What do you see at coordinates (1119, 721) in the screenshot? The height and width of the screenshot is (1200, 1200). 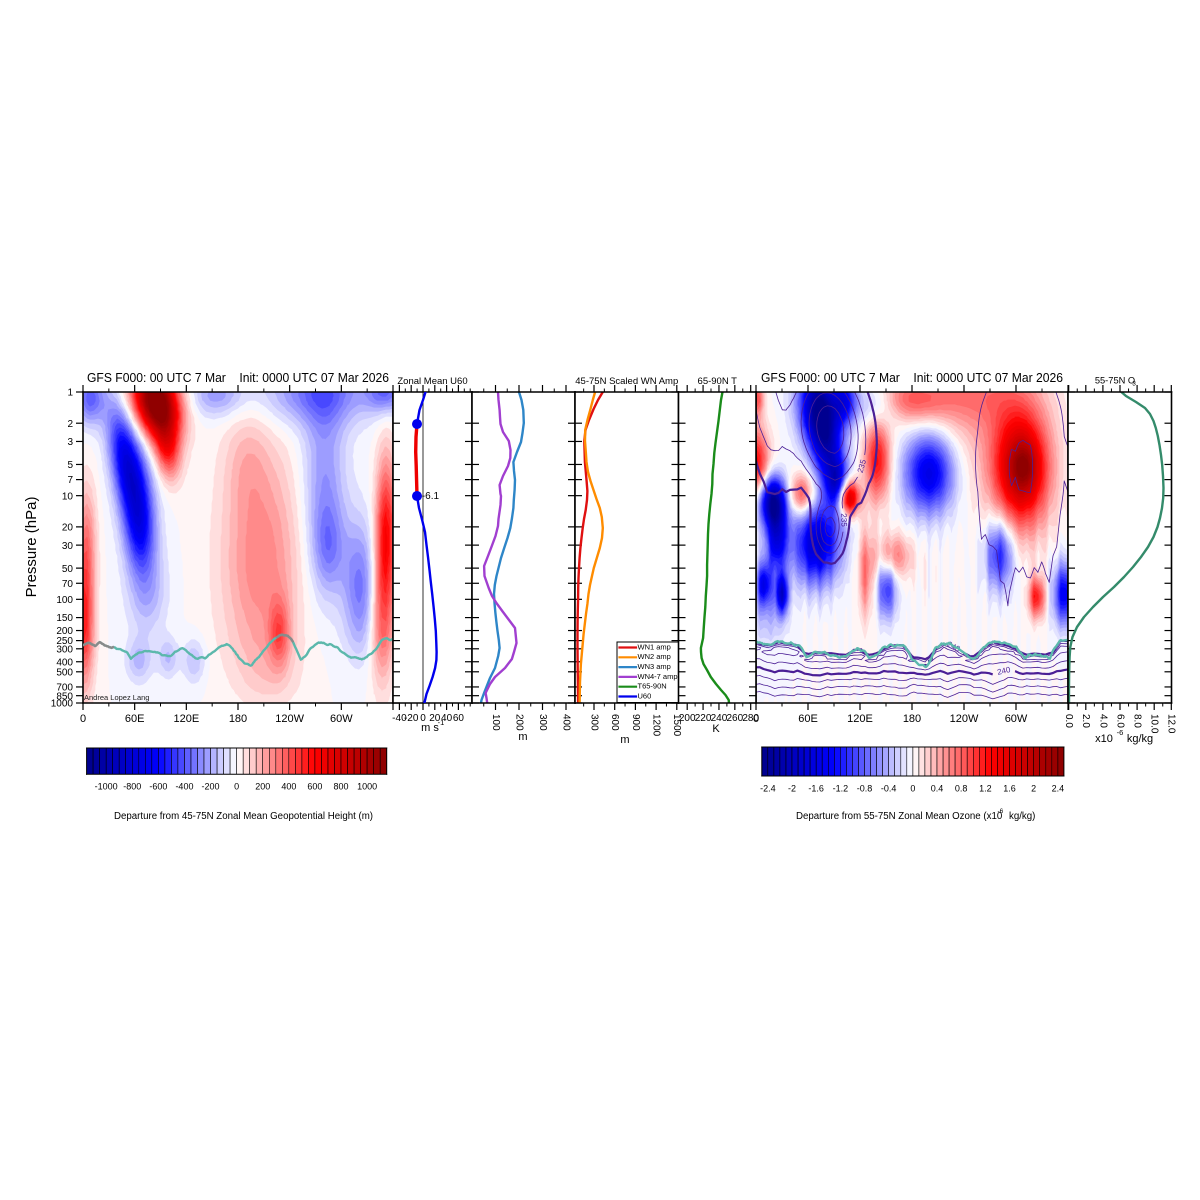 I see `svg-text: 6.0` at bounding box center [1119, 721].